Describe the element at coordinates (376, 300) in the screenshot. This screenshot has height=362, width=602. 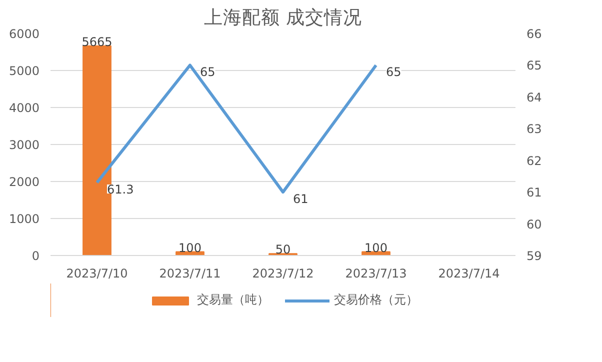
I see `legend-label: 交易价格（元）` at that location.